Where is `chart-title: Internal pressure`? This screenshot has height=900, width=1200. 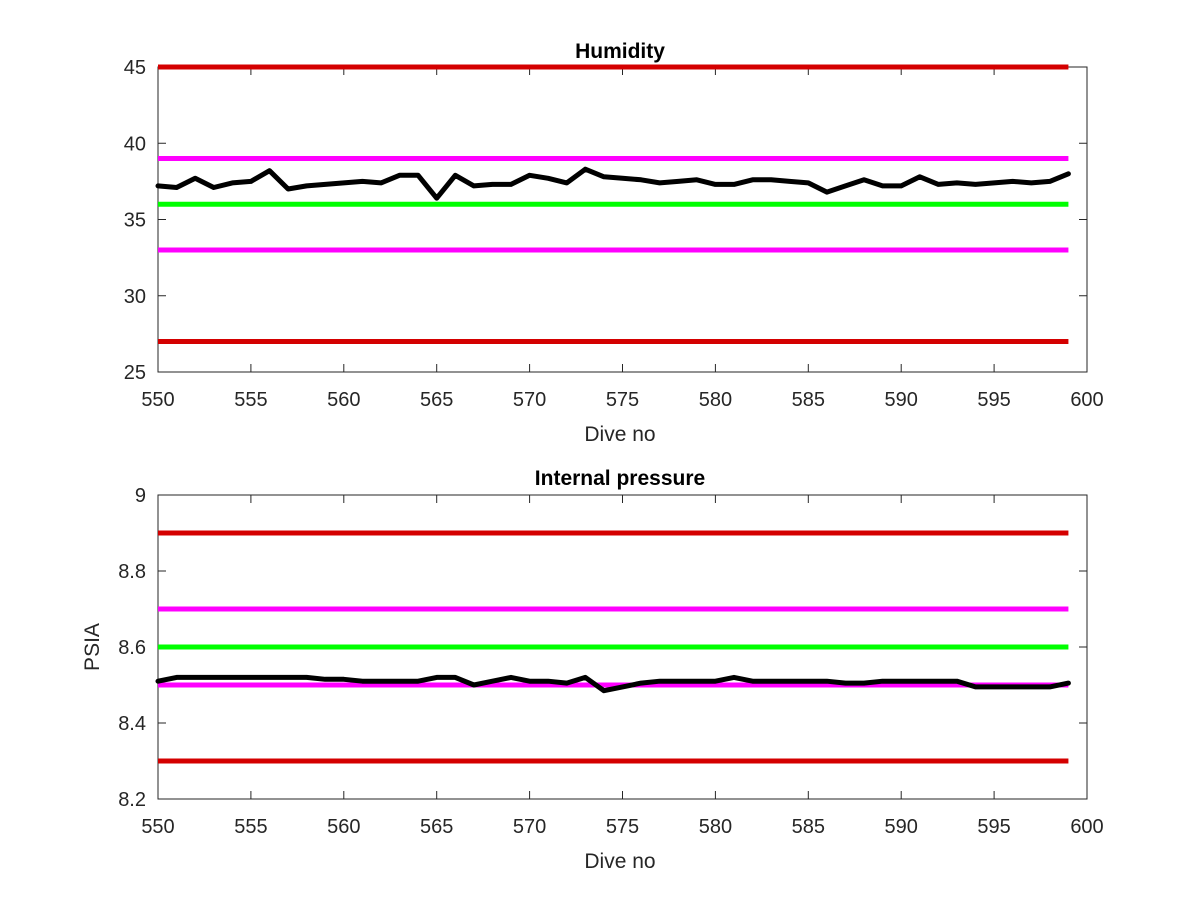 chart-title: Internal pressure is located at coordinates (620, 478).